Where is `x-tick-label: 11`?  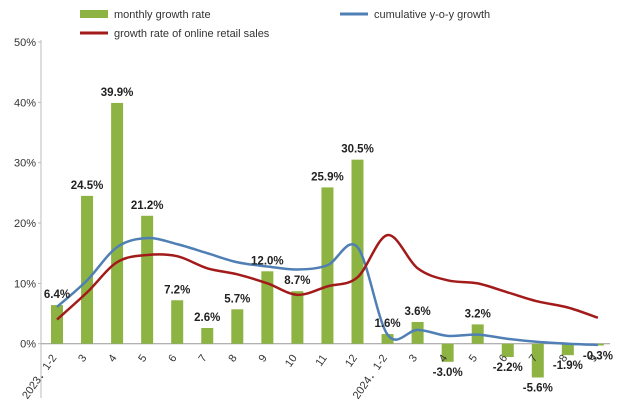
x-tick-label: 11 is located at coordinates (322, 361).